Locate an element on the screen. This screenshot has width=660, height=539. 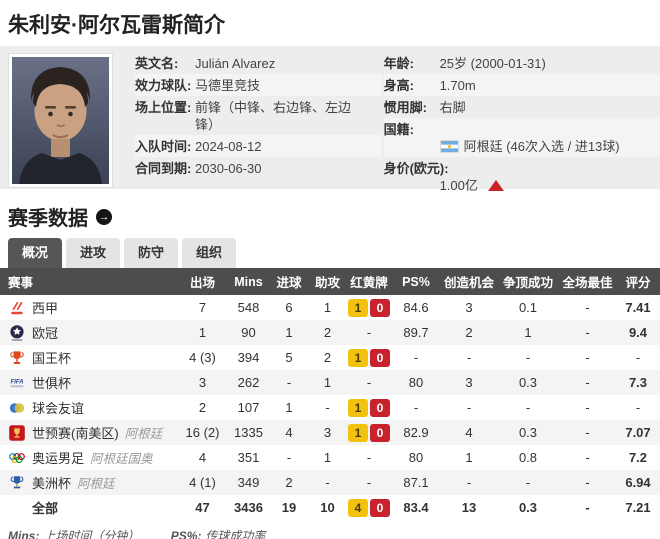
stats-row: 世预赛(南美区) 阿根廷 16 (2) 1335 4 3 1 0 82.9 4 0.3 - 7.07 is located at coordinates (330, 432).